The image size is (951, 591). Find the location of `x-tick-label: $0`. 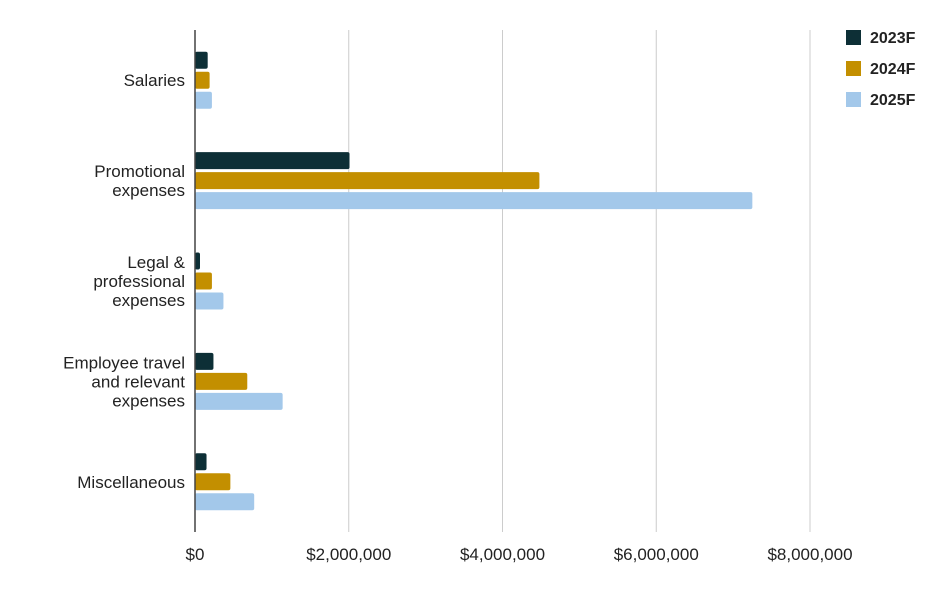

x-tick-label: $0 is located at coordinates (195, 554).